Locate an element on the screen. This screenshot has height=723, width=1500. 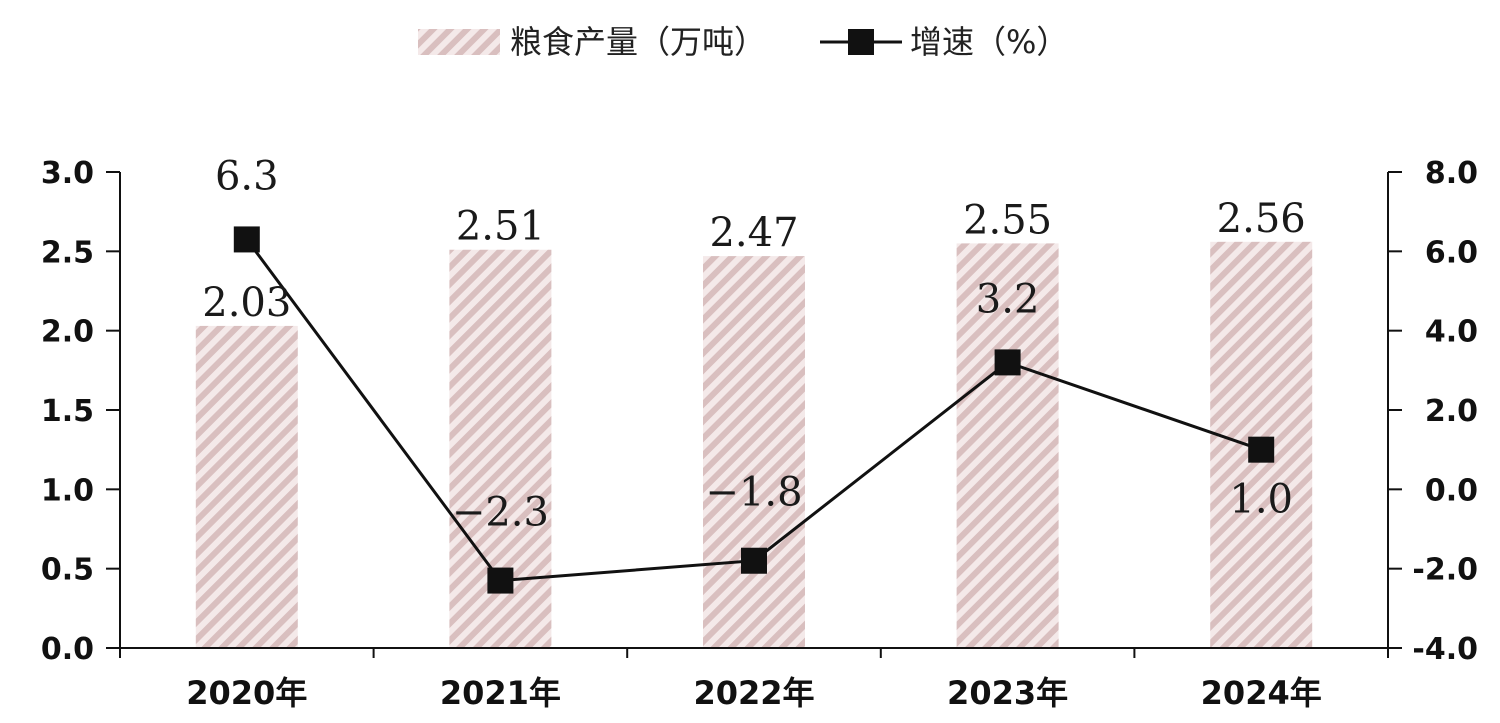
right-tick-label: -4.0 is located at coordinates (1445, 649).